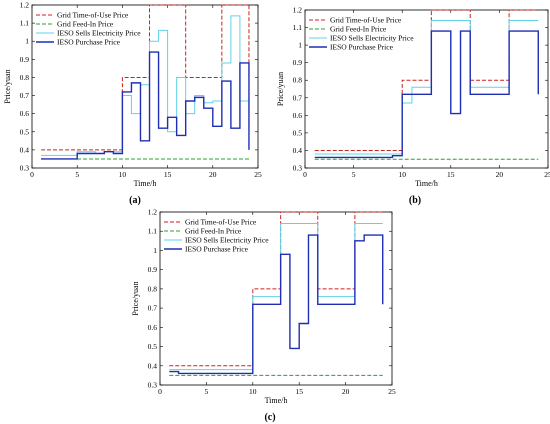 This screenshot has width=550, height=424. Describe the element at coordinates (415, 200) in the screenshot. I see `figure-caption: (b)` at that location.